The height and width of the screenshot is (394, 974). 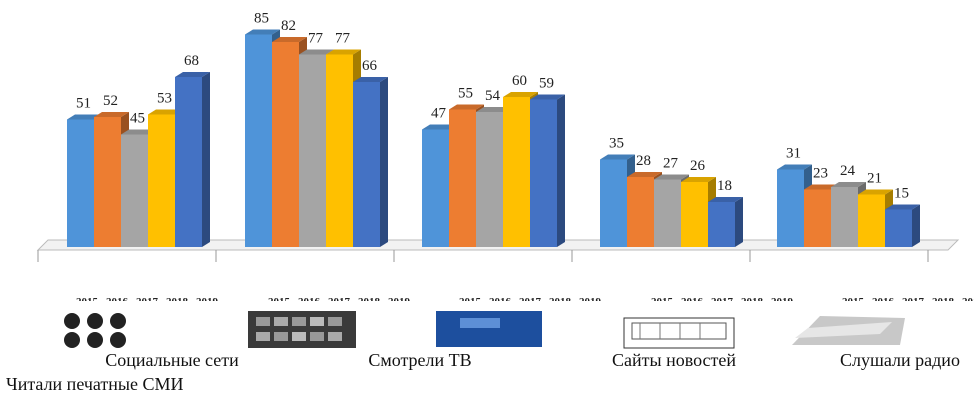 I want to click on value-label: 27, so click(x=671, y=164).